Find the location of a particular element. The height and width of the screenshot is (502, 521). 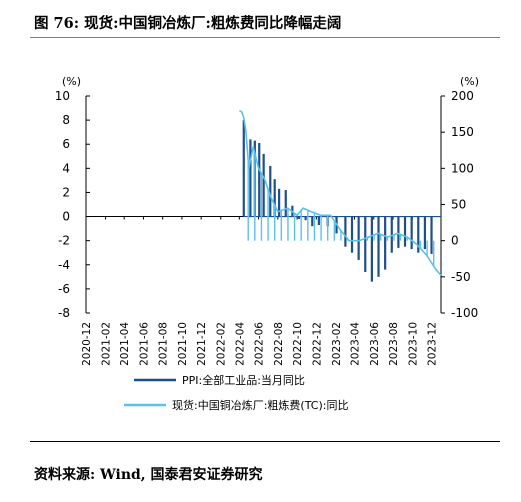

left-tick-label: -8 is located at coordinates (64, 313).